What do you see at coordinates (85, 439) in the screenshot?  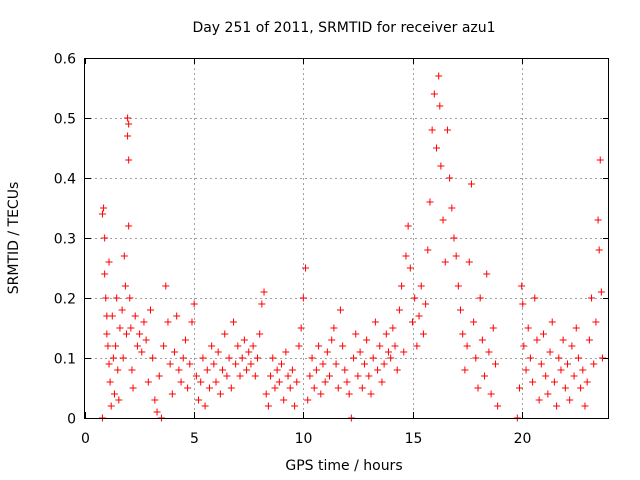 I see `x-tick-label: 0` at bounding box center [85, 439].